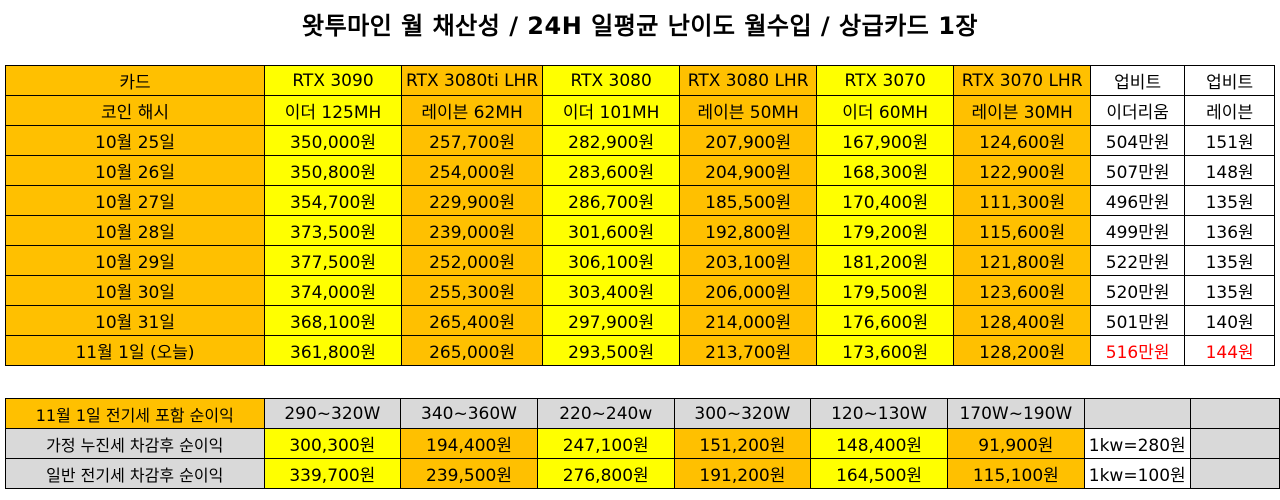  I want to click on date-row-cell: 10월 25일, so click(135, 140).